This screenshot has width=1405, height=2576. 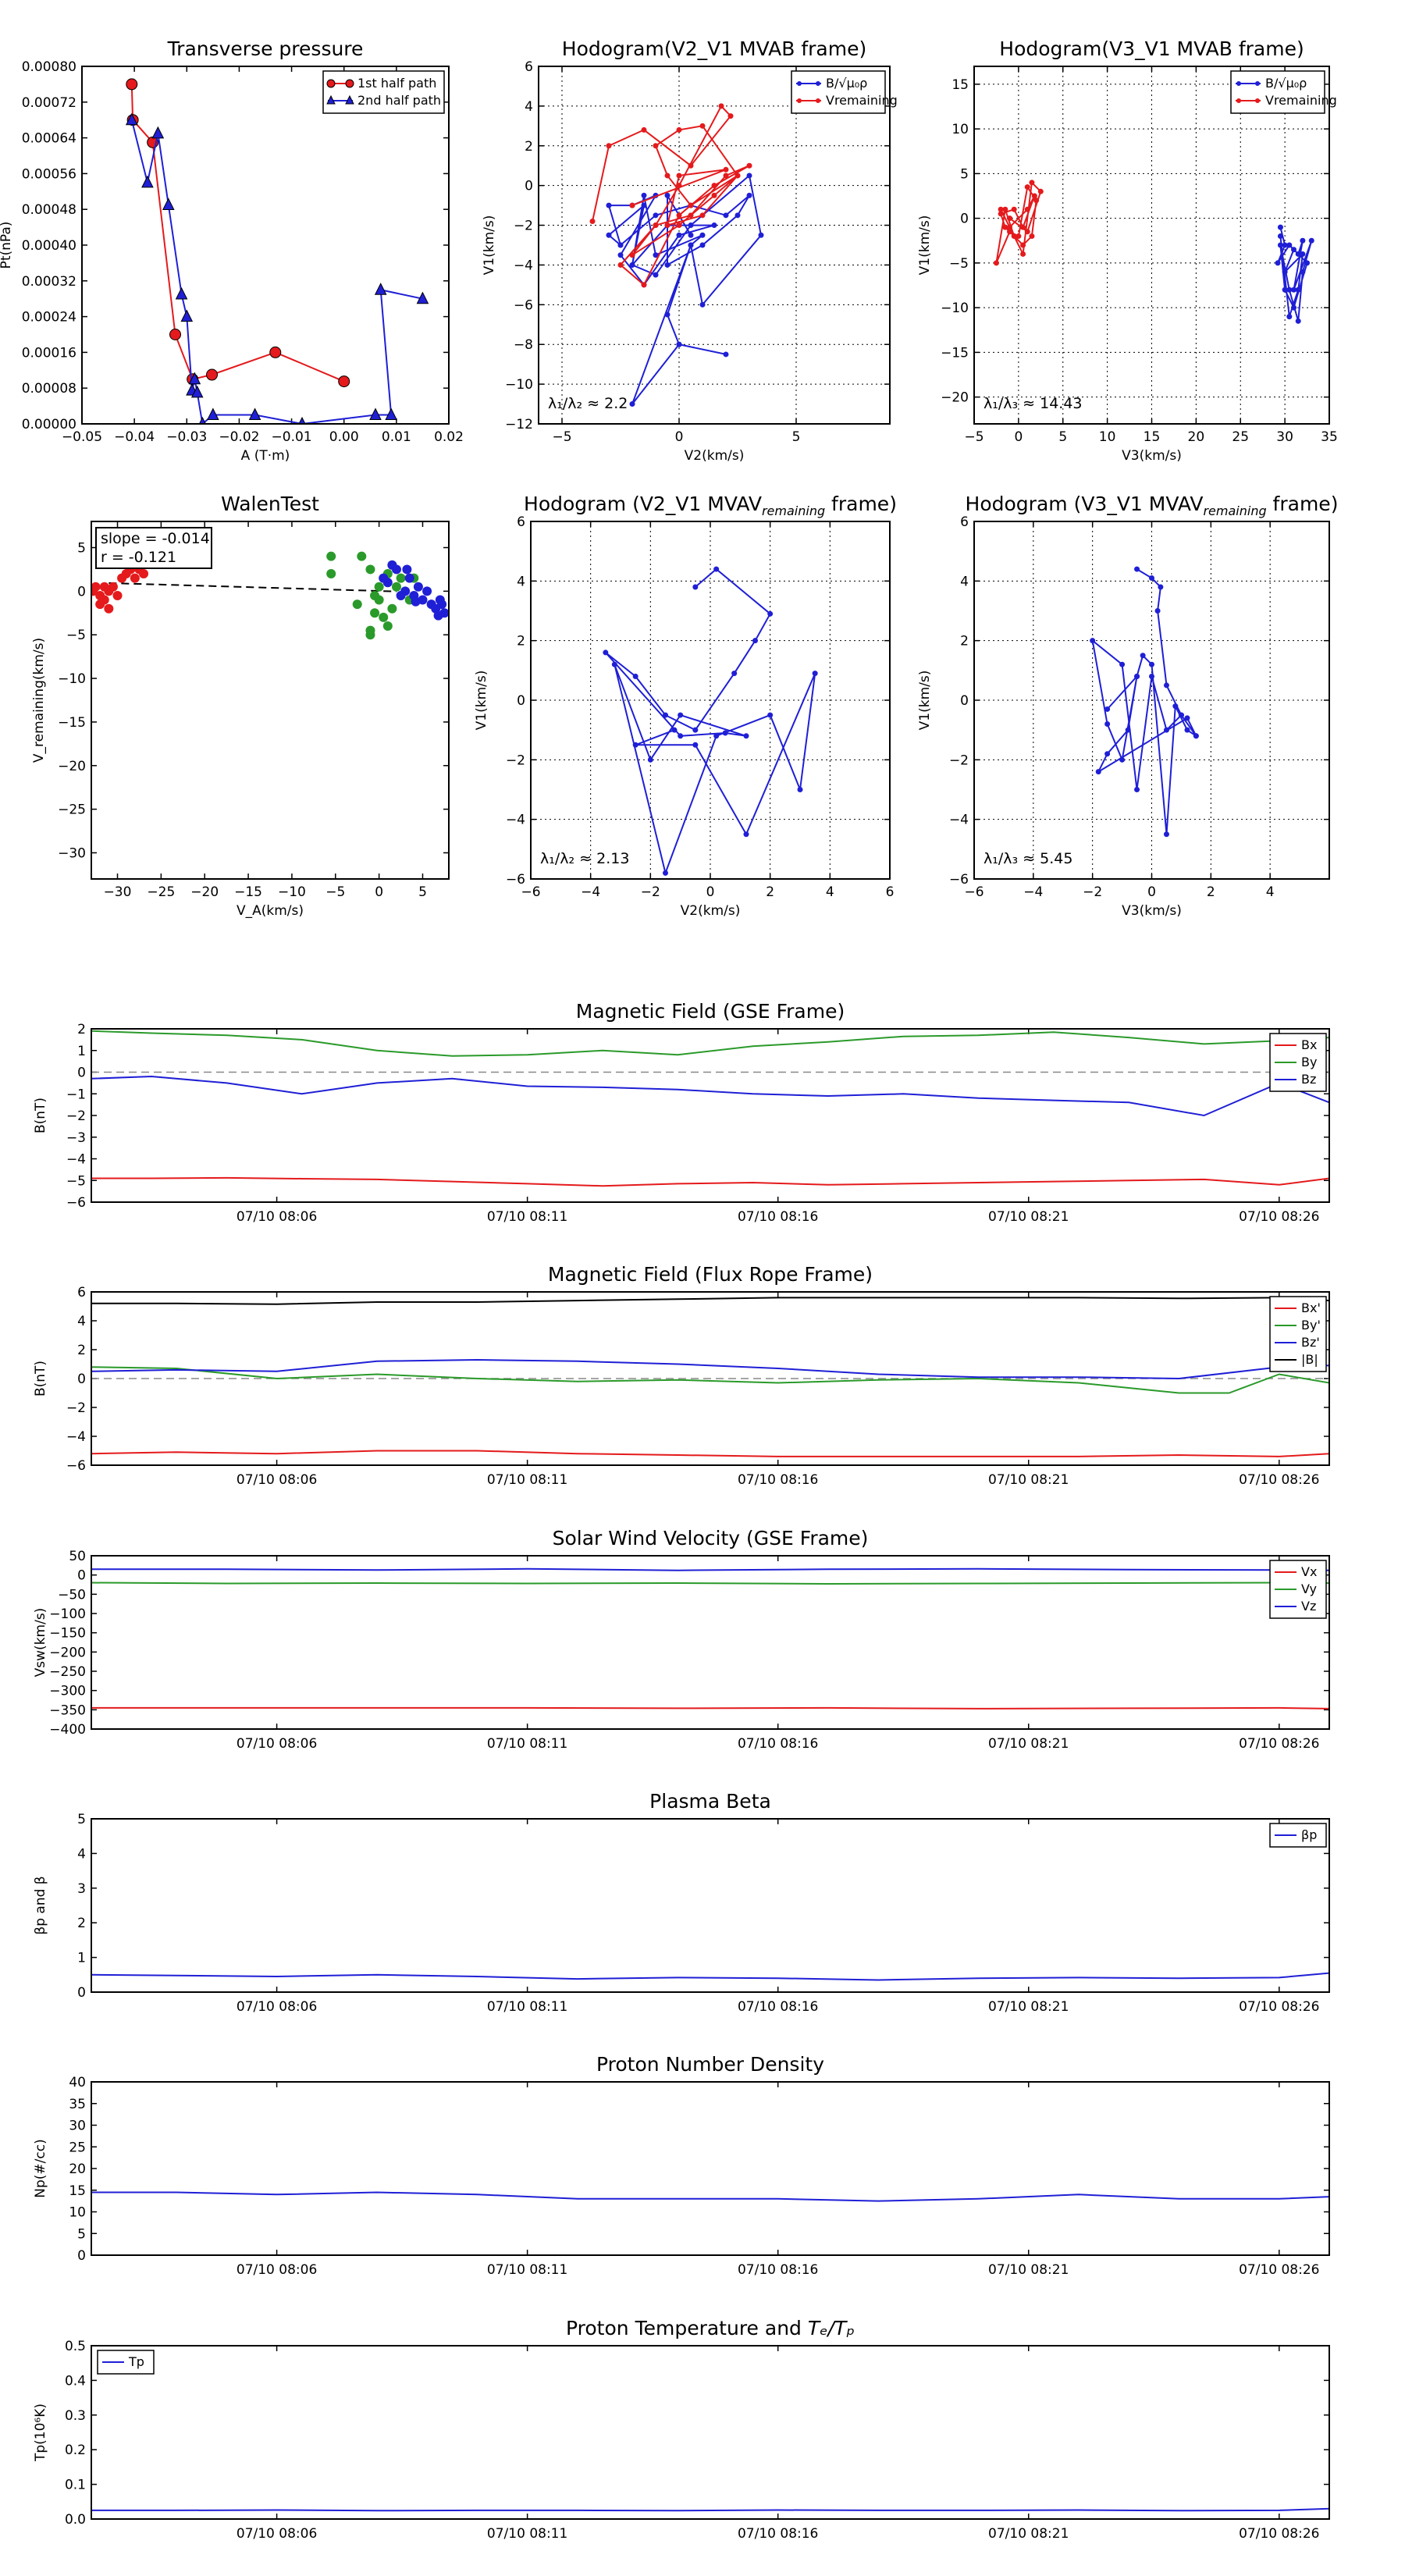 What do you see at coordinates (960, 85) in the screenshot?
I see `y-tick-label: 15` at bounding box center [960, 85].